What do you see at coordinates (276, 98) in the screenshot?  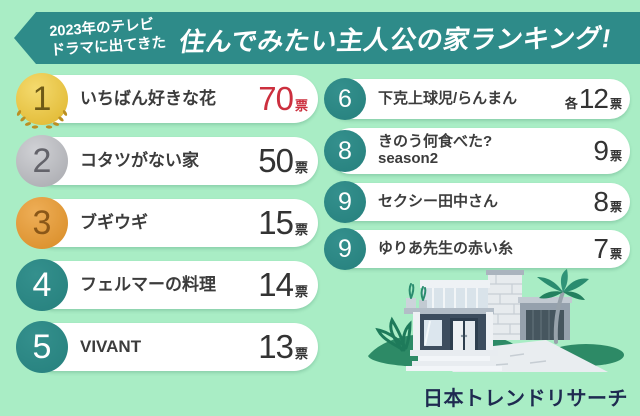 I see `vote-number: 70` at bounding box center [276, 98].